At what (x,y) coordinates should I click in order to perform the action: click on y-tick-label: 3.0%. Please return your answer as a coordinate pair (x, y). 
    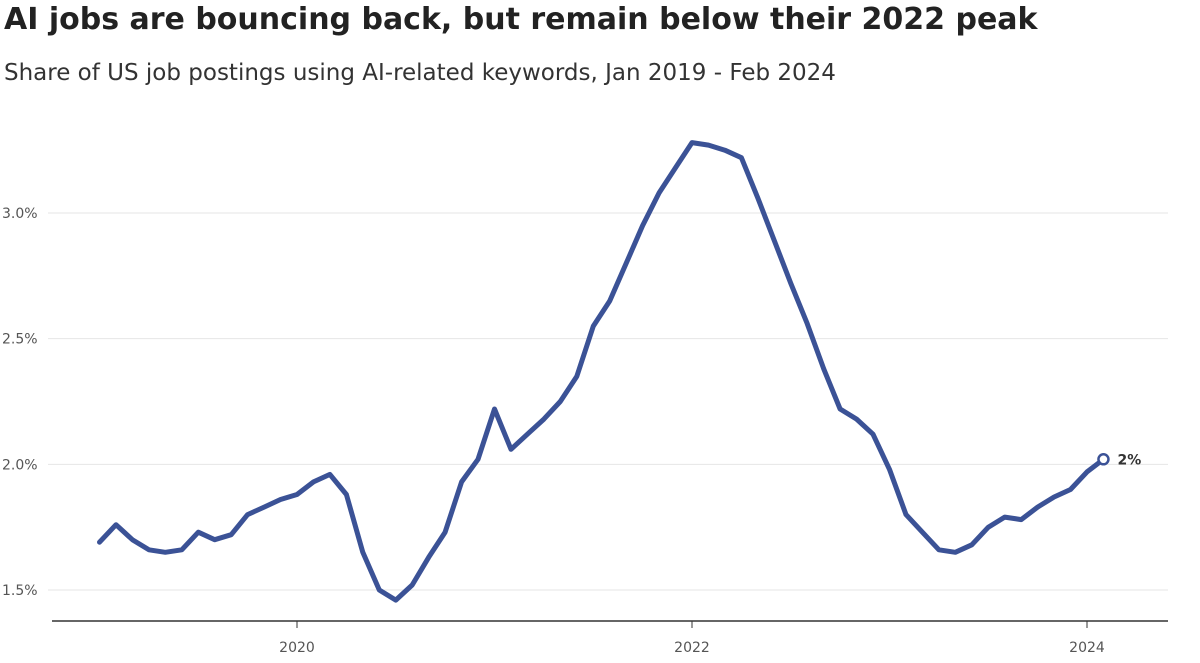
    Looking at the image, I should click on (20, 214).